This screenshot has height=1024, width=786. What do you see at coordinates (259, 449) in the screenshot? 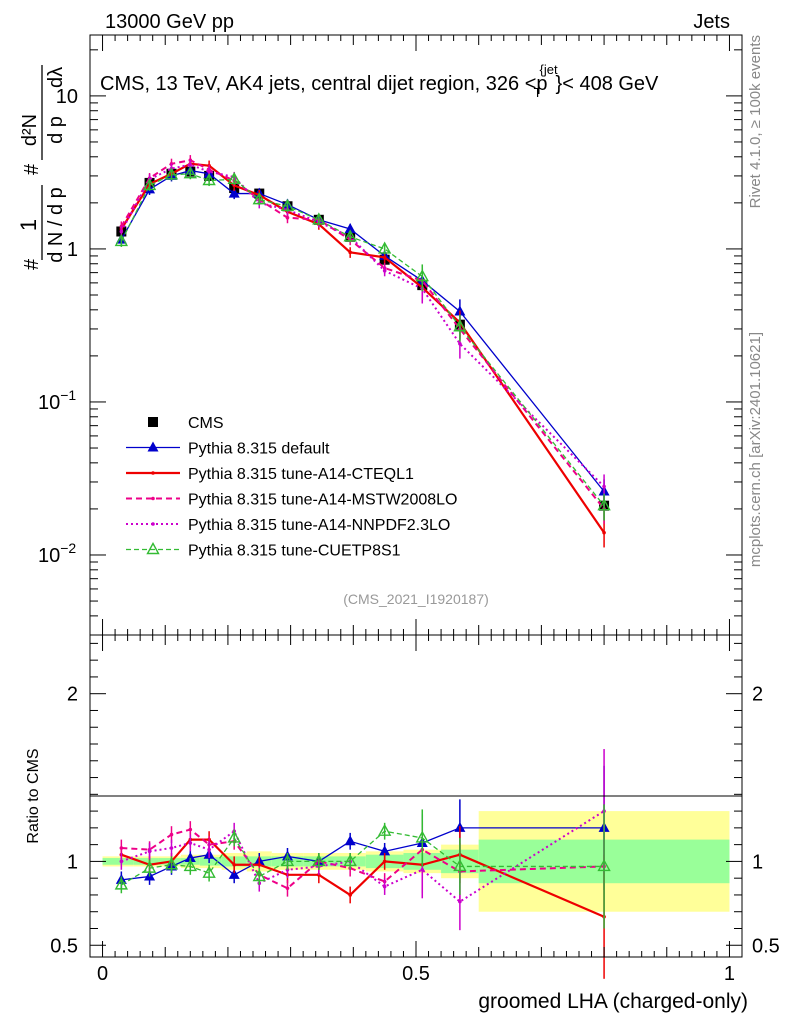
I see `legend-label: Pythia 8.315 default` at bounding box center [259, 449].